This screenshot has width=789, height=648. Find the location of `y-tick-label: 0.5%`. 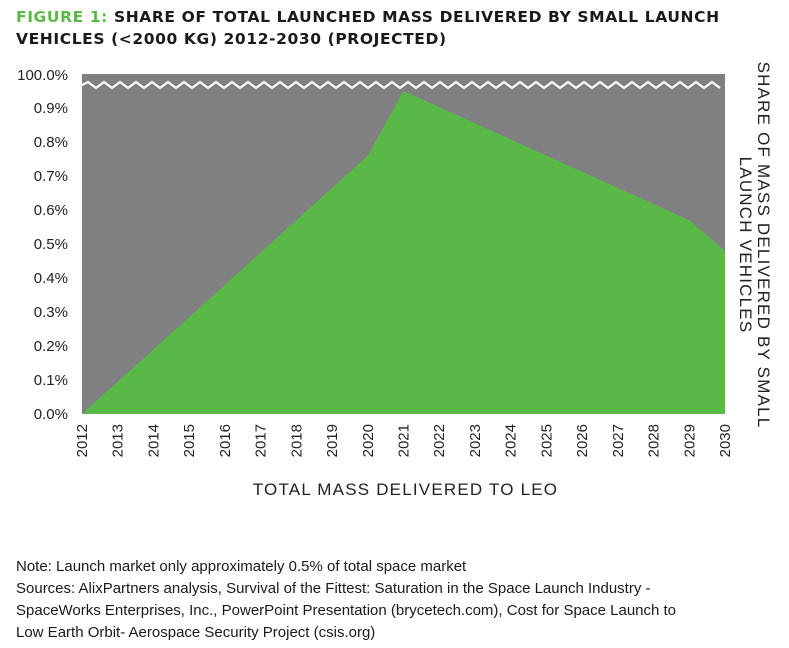

y-tick-label: 0.5% is located at coordinates (51, 244).